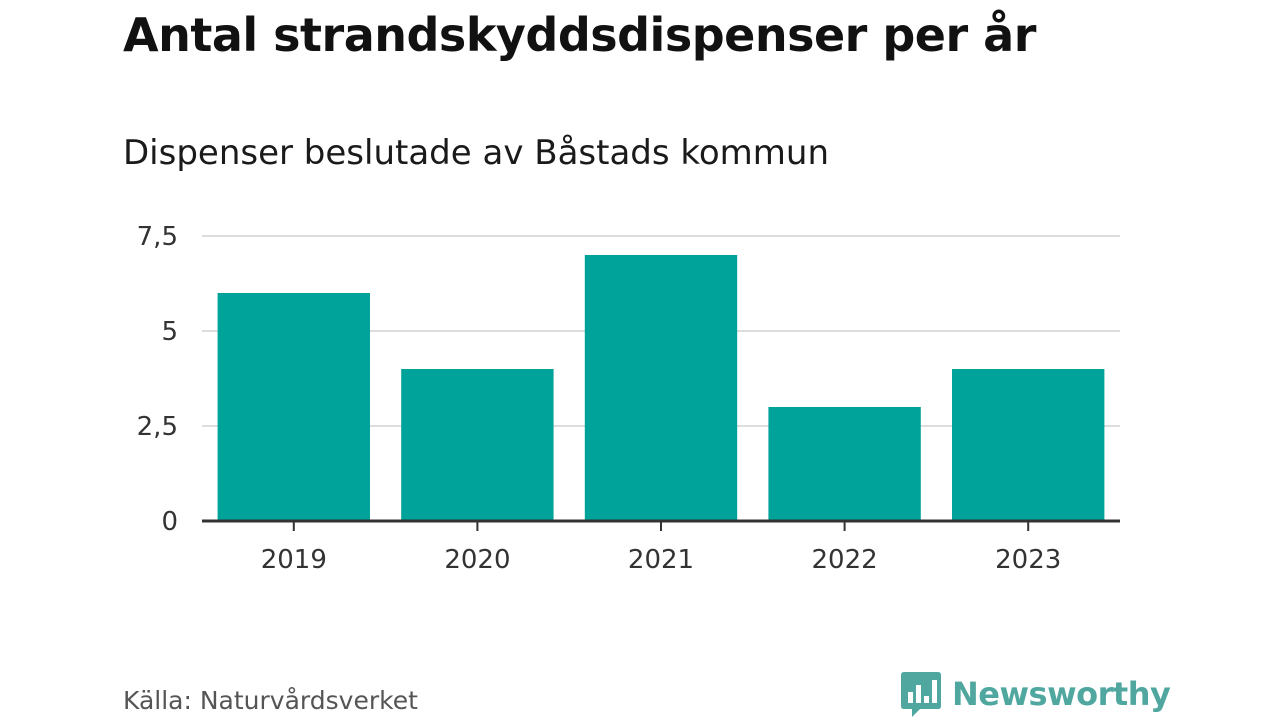  I want to click on brand-logo: Newsworthy, so click(1035, 694).